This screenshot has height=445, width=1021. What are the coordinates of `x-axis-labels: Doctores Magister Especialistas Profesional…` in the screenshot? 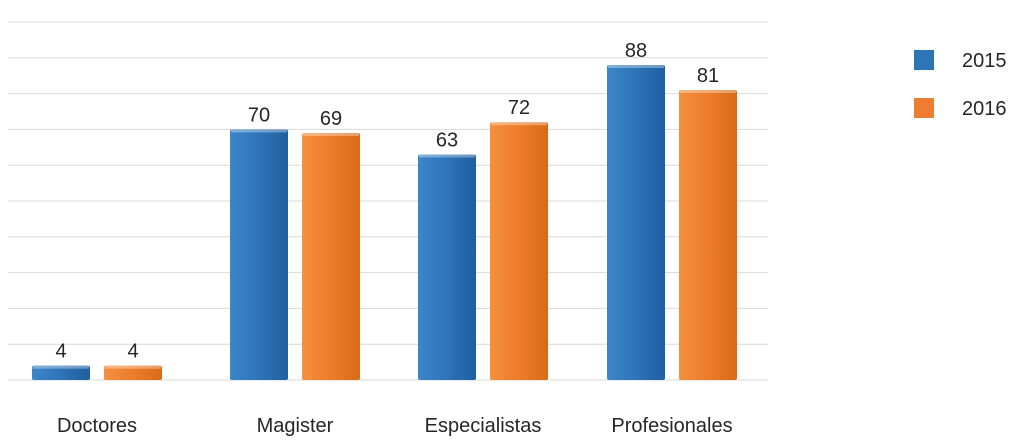 It's located at (395, 426).